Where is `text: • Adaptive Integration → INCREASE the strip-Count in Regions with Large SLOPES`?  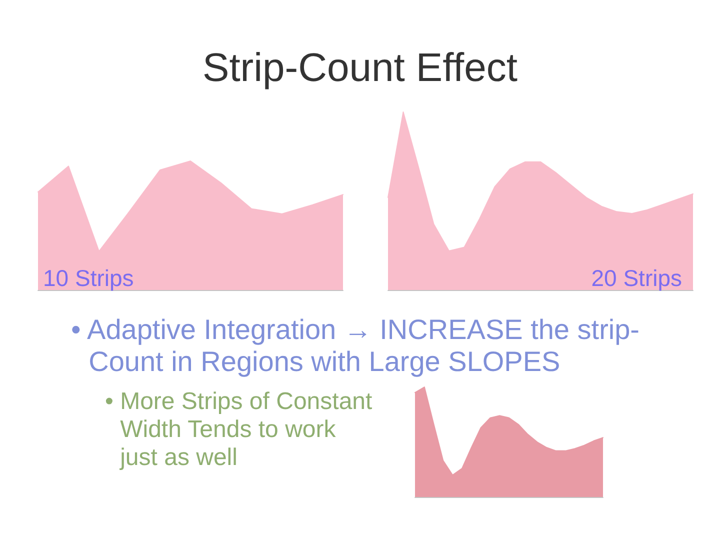
text: • Adaptive Integration → INCREASE the strip-Count in Regions with Large SLOPES is located at coordinates (356, 346).